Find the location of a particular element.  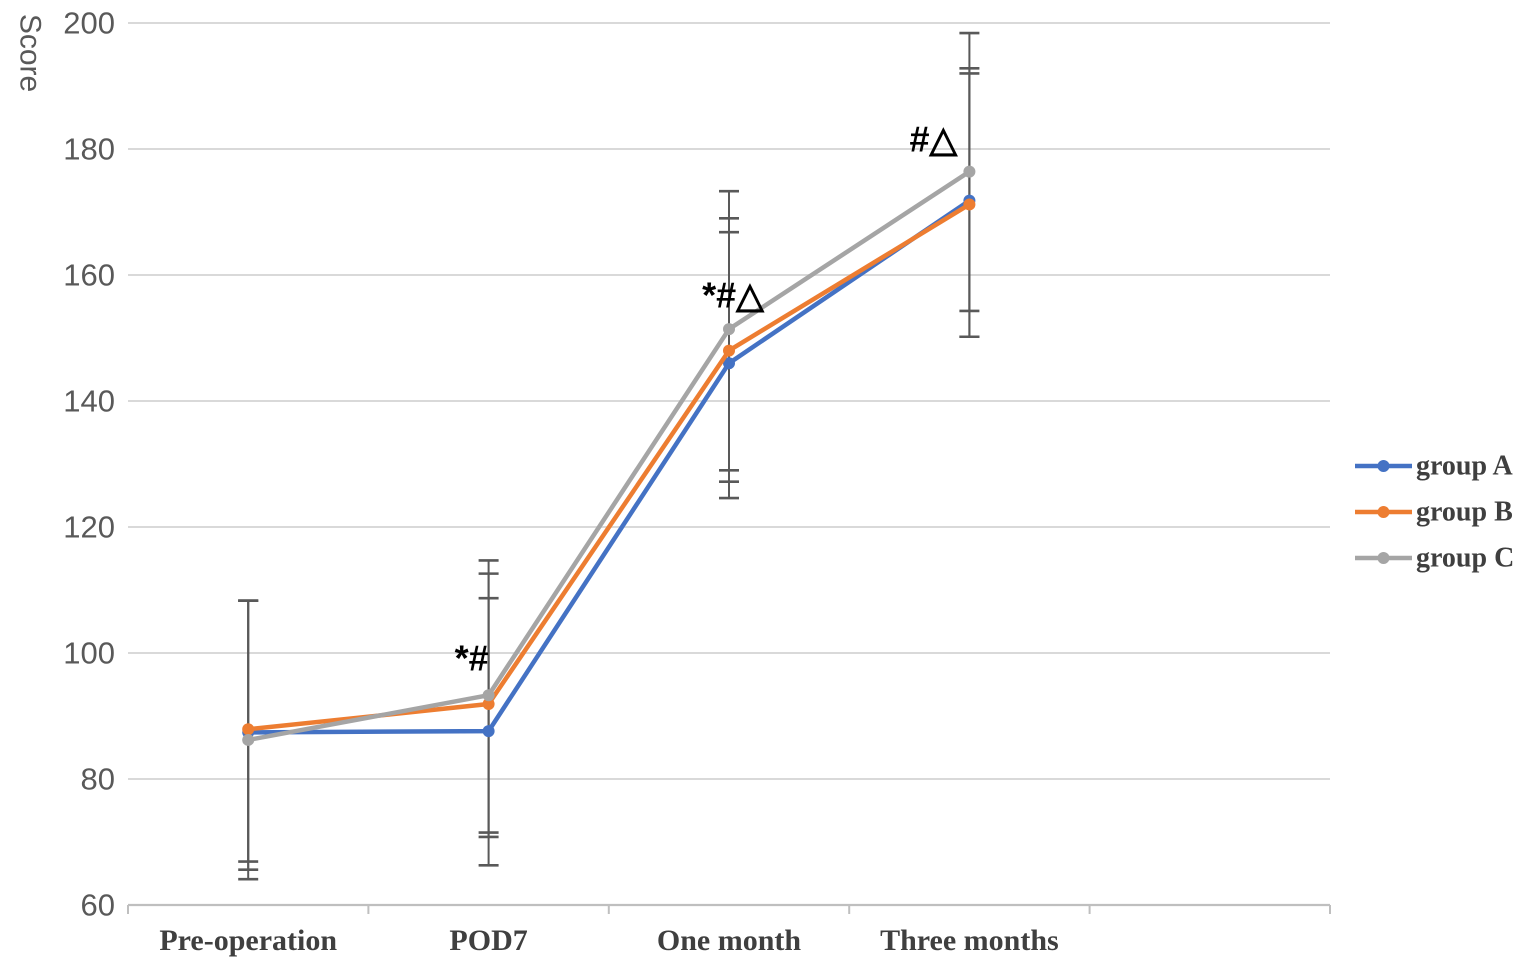

x-tick-label: Pre-operation is located at coordinates (248, 940).